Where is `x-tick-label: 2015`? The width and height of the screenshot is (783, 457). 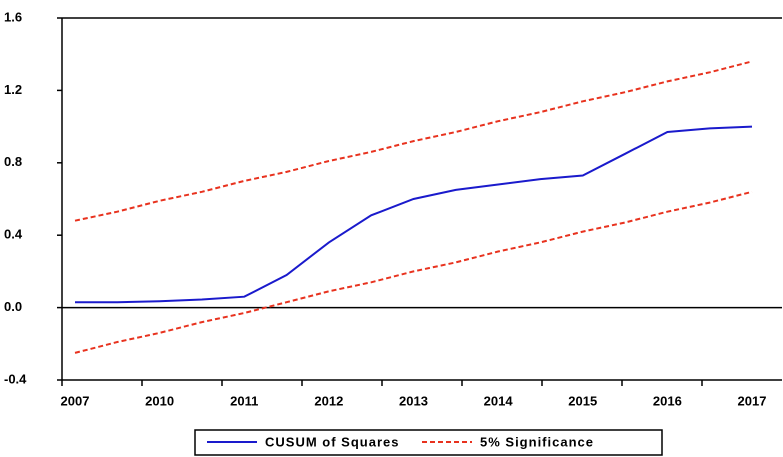
x-tick-label: 2015 is located at coordinates (582, 400).